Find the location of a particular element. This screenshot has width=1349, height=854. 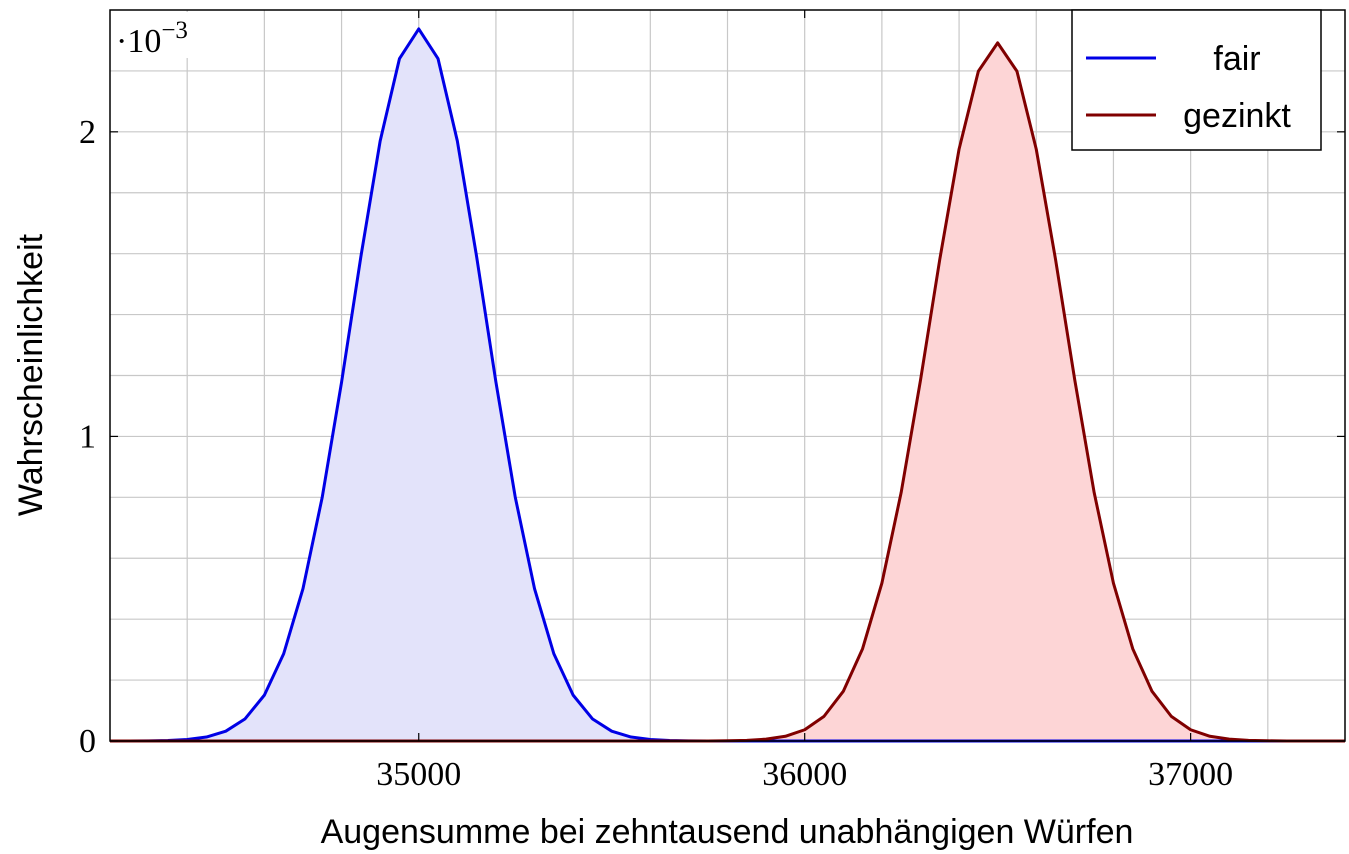

scale-label-bg is located at coordinates (166, 35).